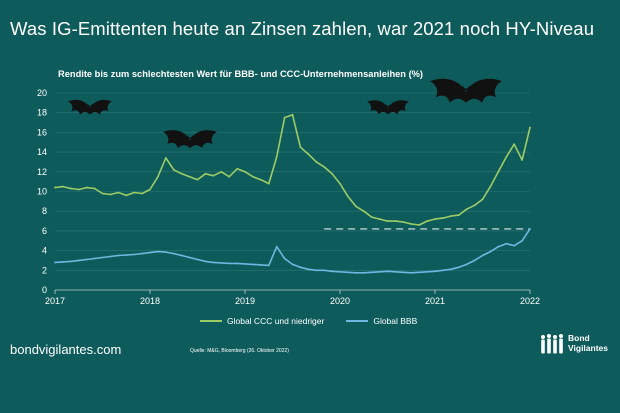  What do you see at coordinates (276, 321) in the screenshot?
I see `legend-label-ccc: Global CCC und niedriger` at bounding box center [276, 321].